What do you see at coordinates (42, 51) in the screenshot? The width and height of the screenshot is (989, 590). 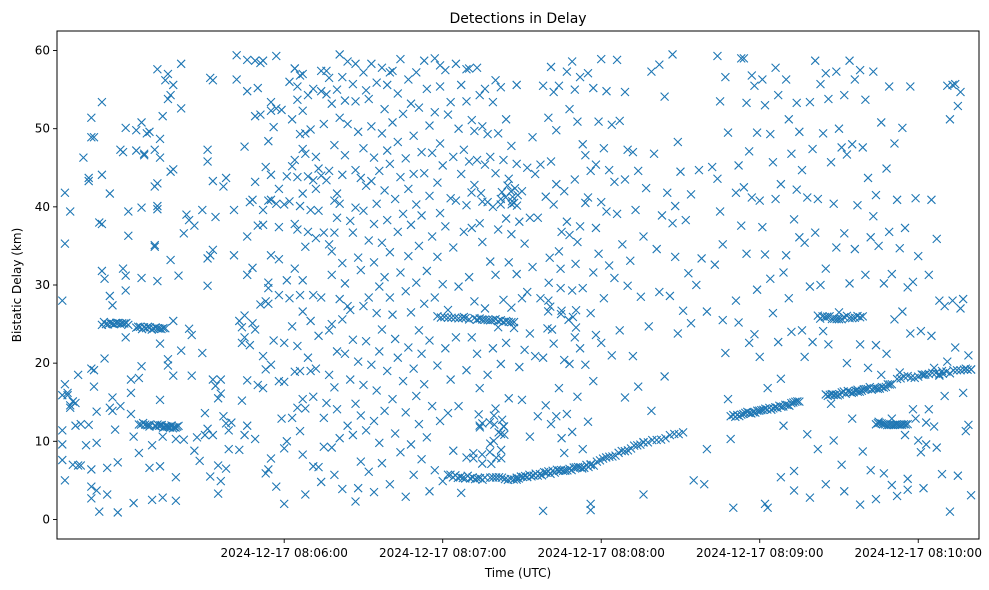 I see `y-tick-label: 60` at bounding box center [42, 51].